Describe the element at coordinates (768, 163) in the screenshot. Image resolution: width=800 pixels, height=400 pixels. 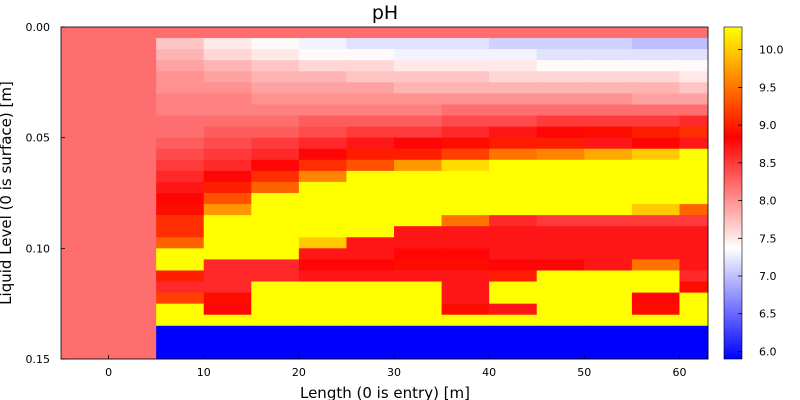
I see `colorbar-tick-label: 8.5` at that location.